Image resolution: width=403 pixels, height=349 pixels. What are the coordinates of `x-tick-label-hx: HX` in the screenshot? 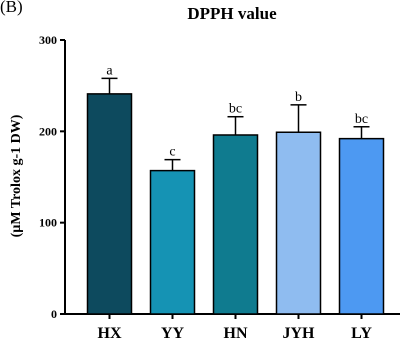 It's located at (110, 333).